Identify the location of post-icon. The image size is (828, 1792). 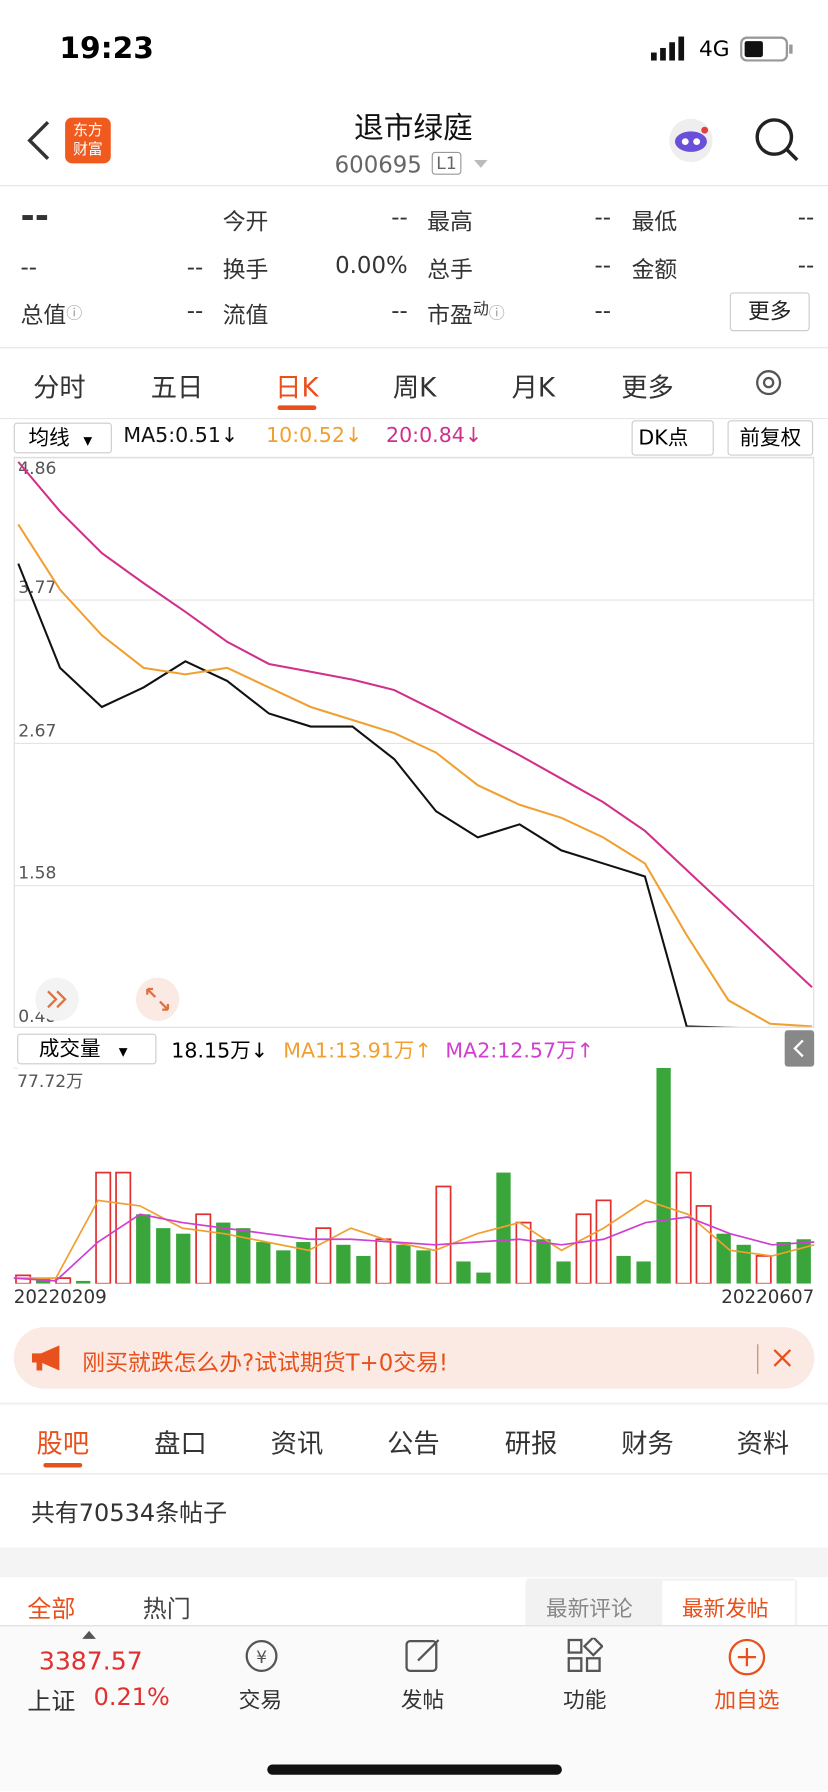
(422, 1655).